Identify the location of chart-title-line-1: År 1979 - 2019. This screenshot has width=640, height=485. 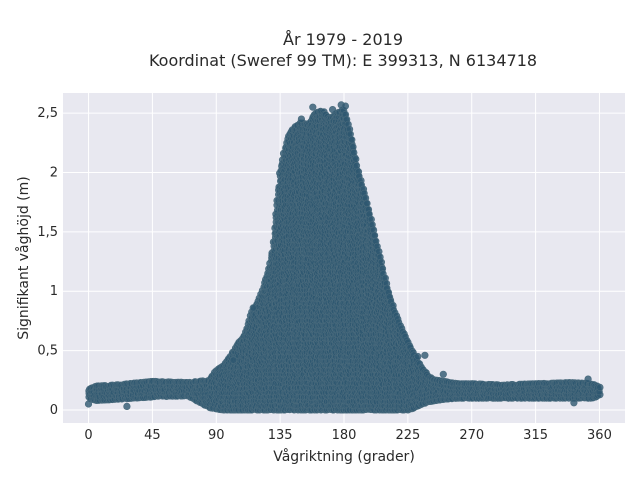
(343, 39).